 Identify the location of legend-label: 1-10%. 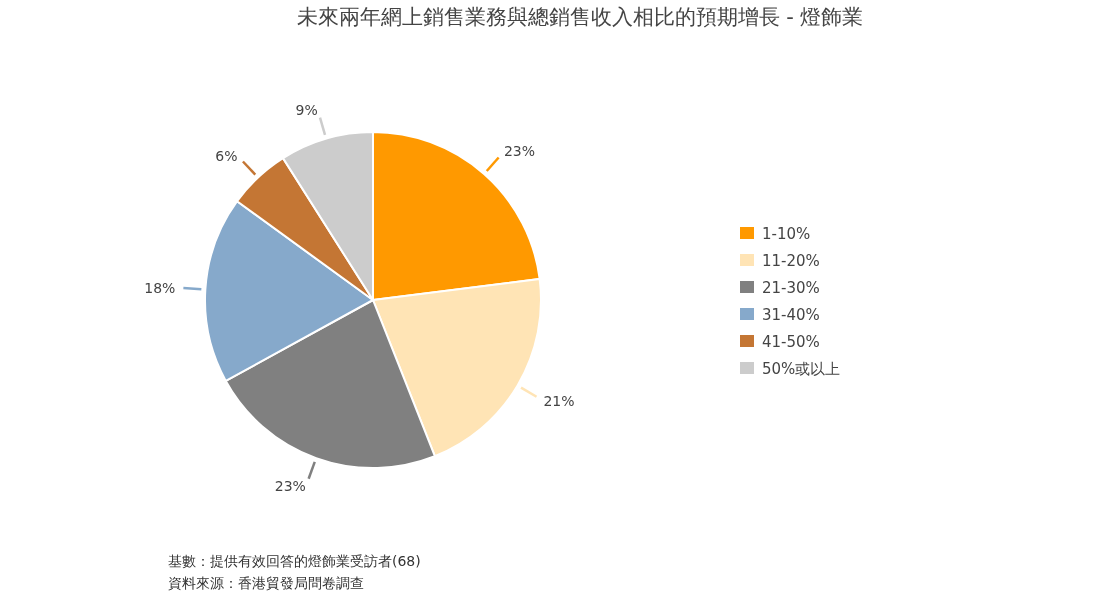
(786, 234).